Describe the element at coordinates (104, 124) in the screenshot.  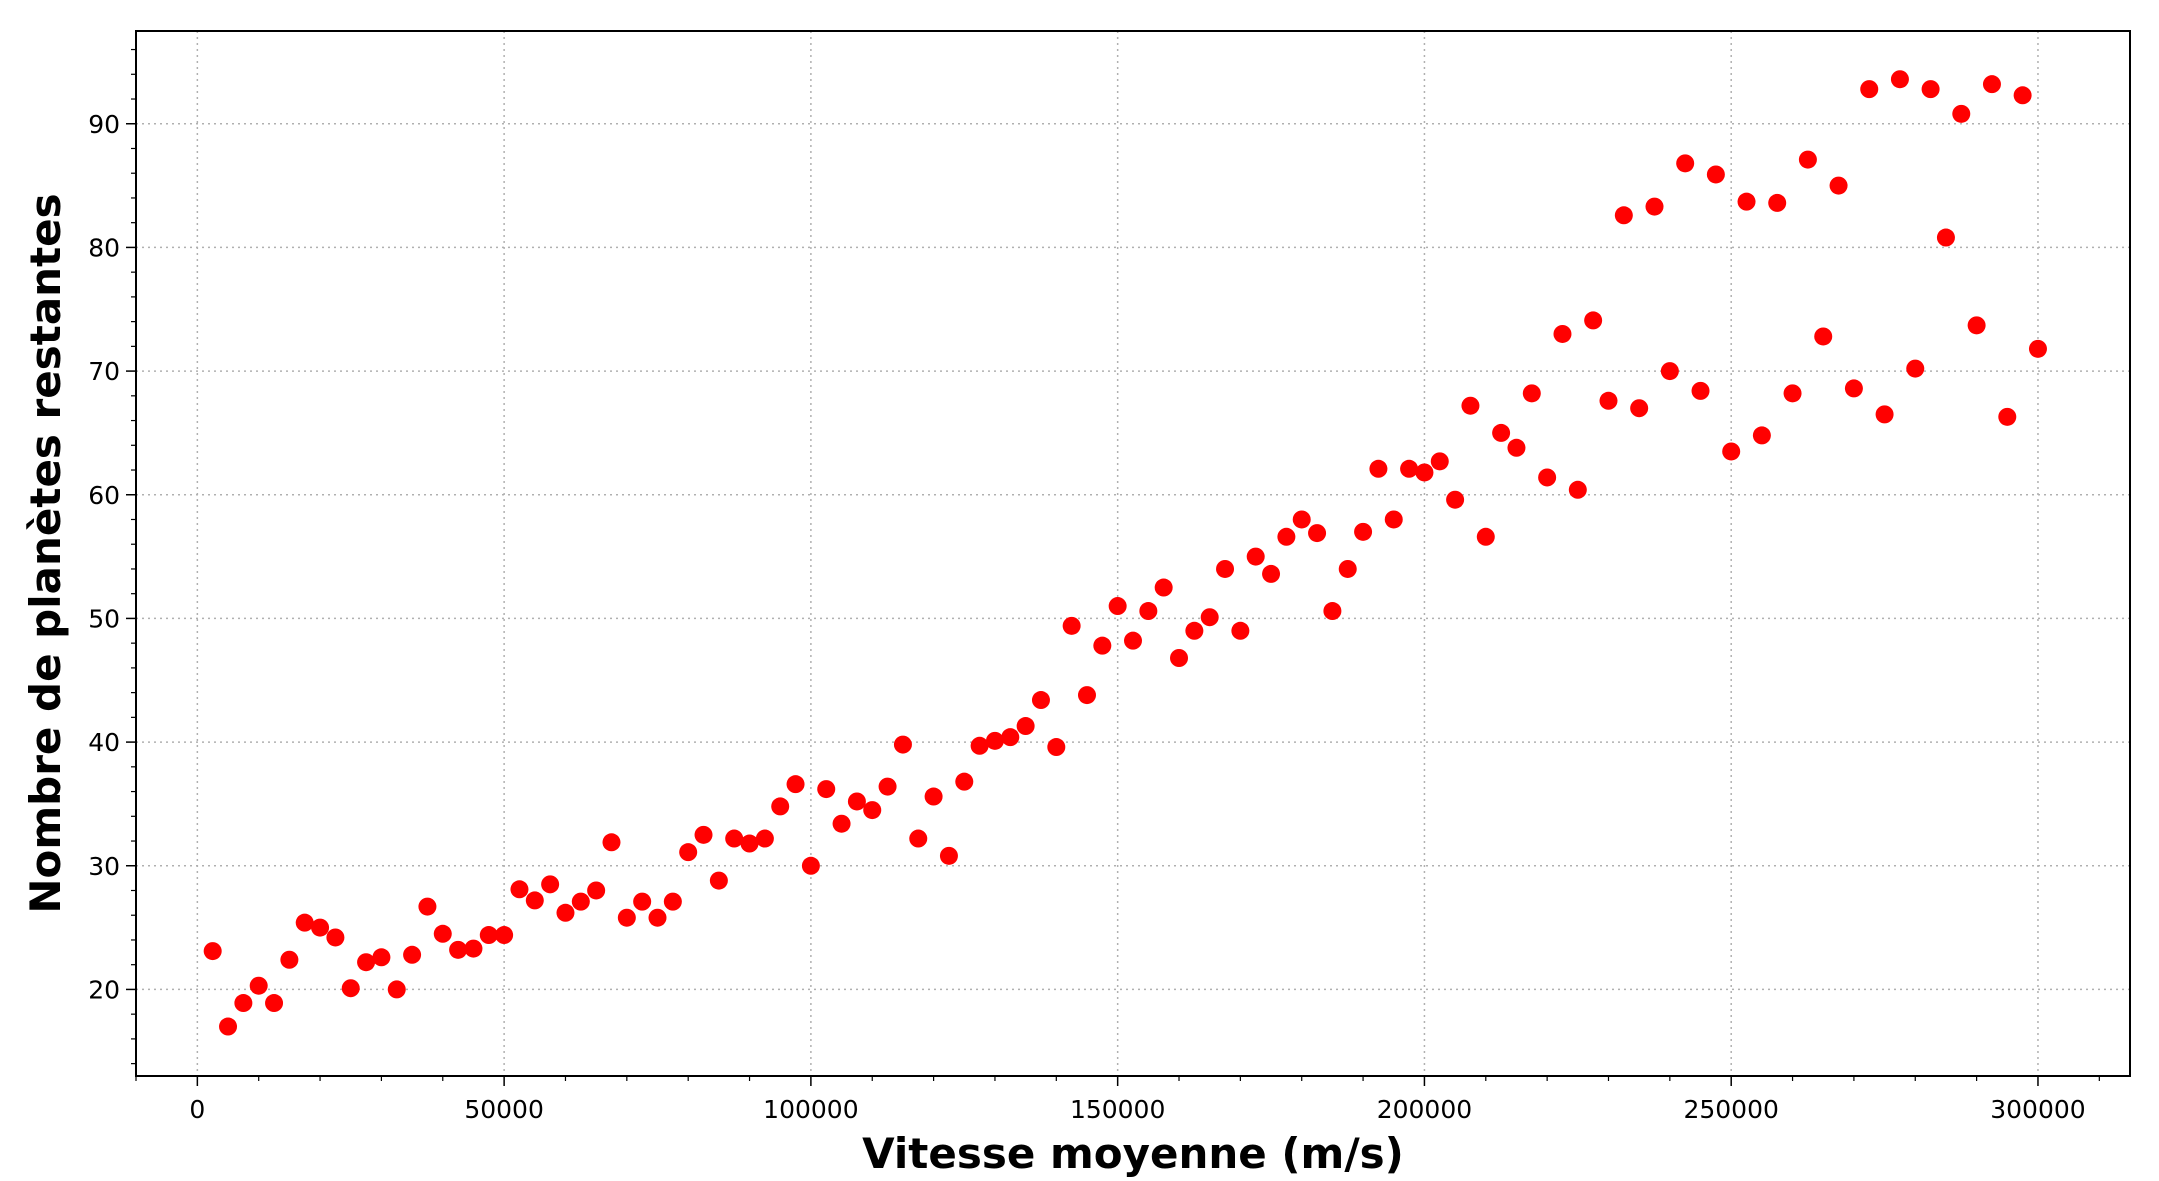
I see `y-tick-label: 90` at that location.